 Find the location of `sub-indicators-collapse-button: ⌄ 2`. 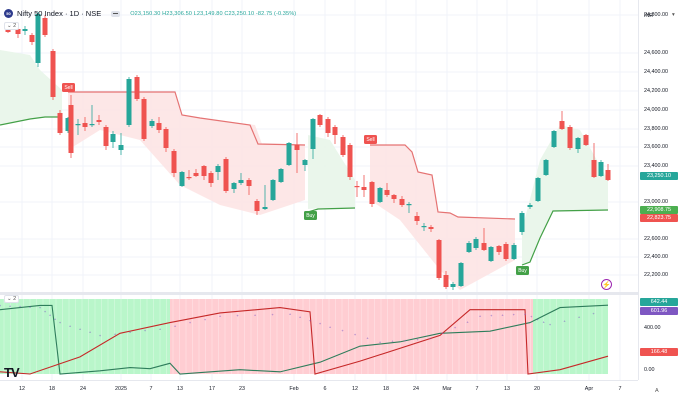

sub-indicators-collapse-button: ⌄ 2 is located at coordinates (12, 299).